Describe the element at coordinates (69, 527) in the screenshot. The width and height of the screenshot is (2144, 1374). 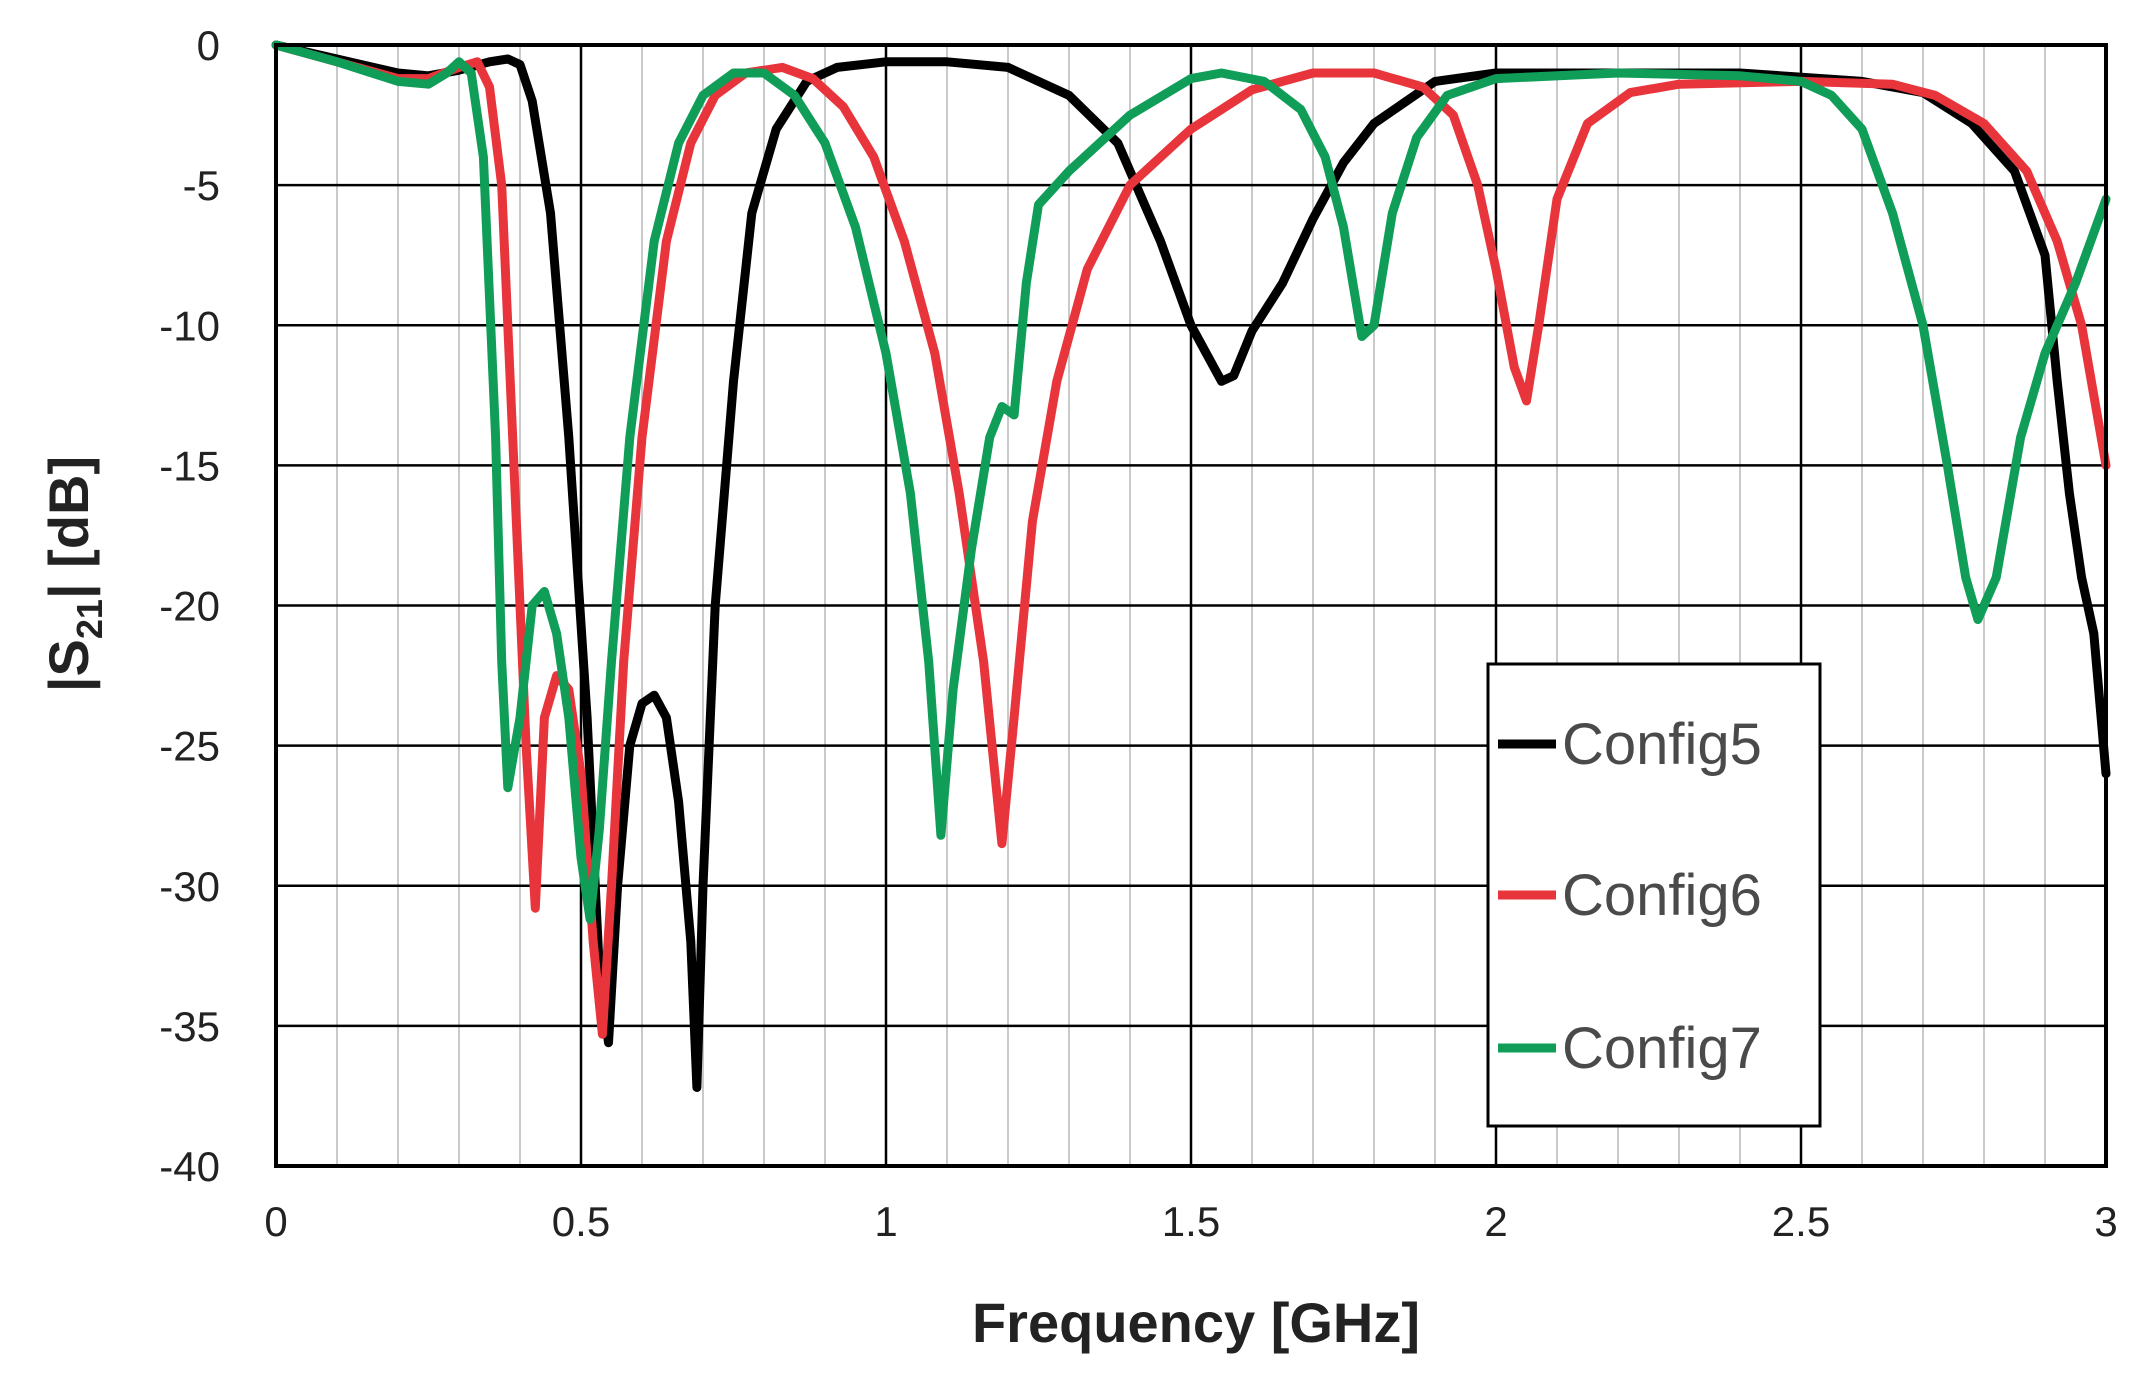
I see `y-axis-title-rest: | [dB]` at that location.